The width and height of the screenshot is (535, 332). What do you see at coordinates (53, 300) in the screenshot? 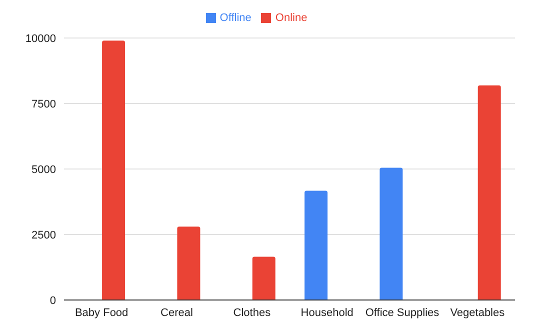
I see `y-tick-label: 0` at bounding box center [53, 300].